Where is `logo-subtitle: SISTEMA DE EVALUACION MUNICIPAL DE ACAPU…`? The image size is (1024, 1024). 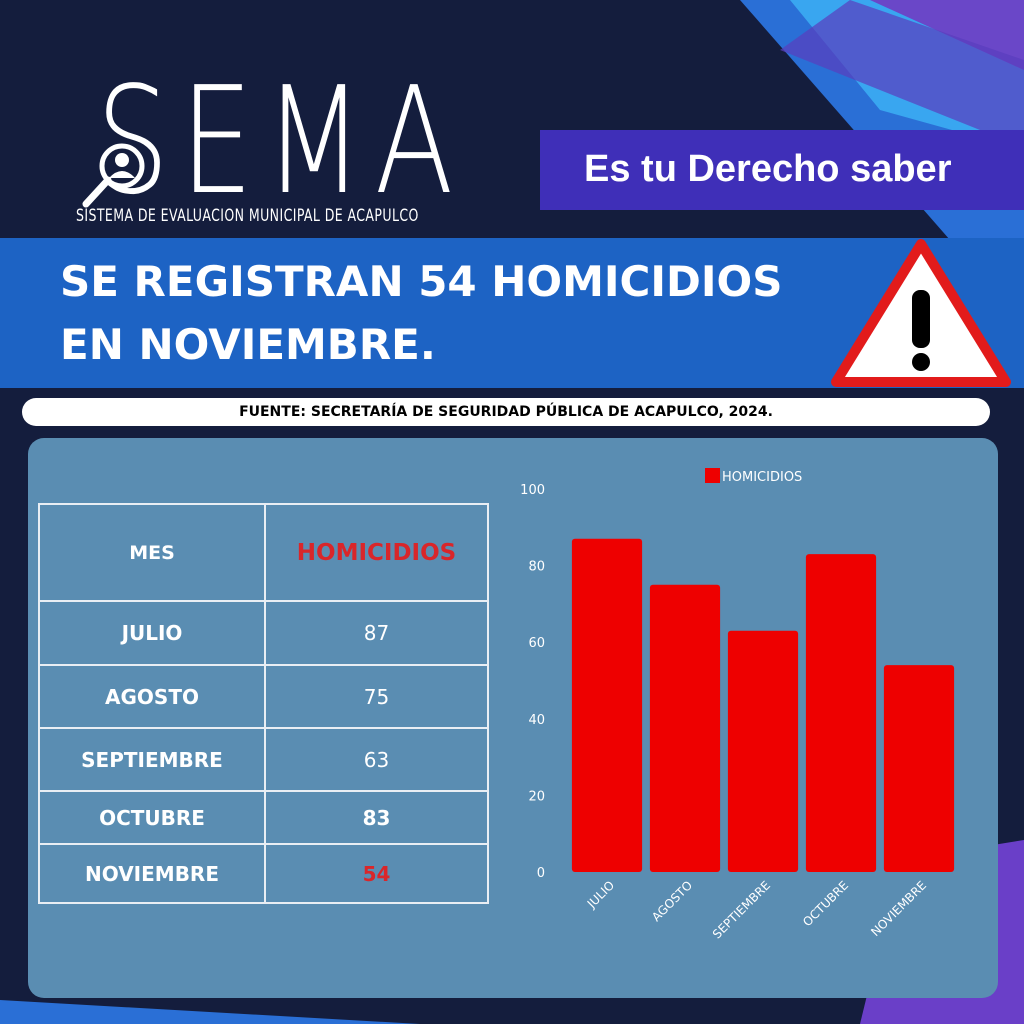 logo-subtitle: SISTEMA DE EVALUACION MUNICIPAL DE ACAPU… is located at coordinates (247, 216).